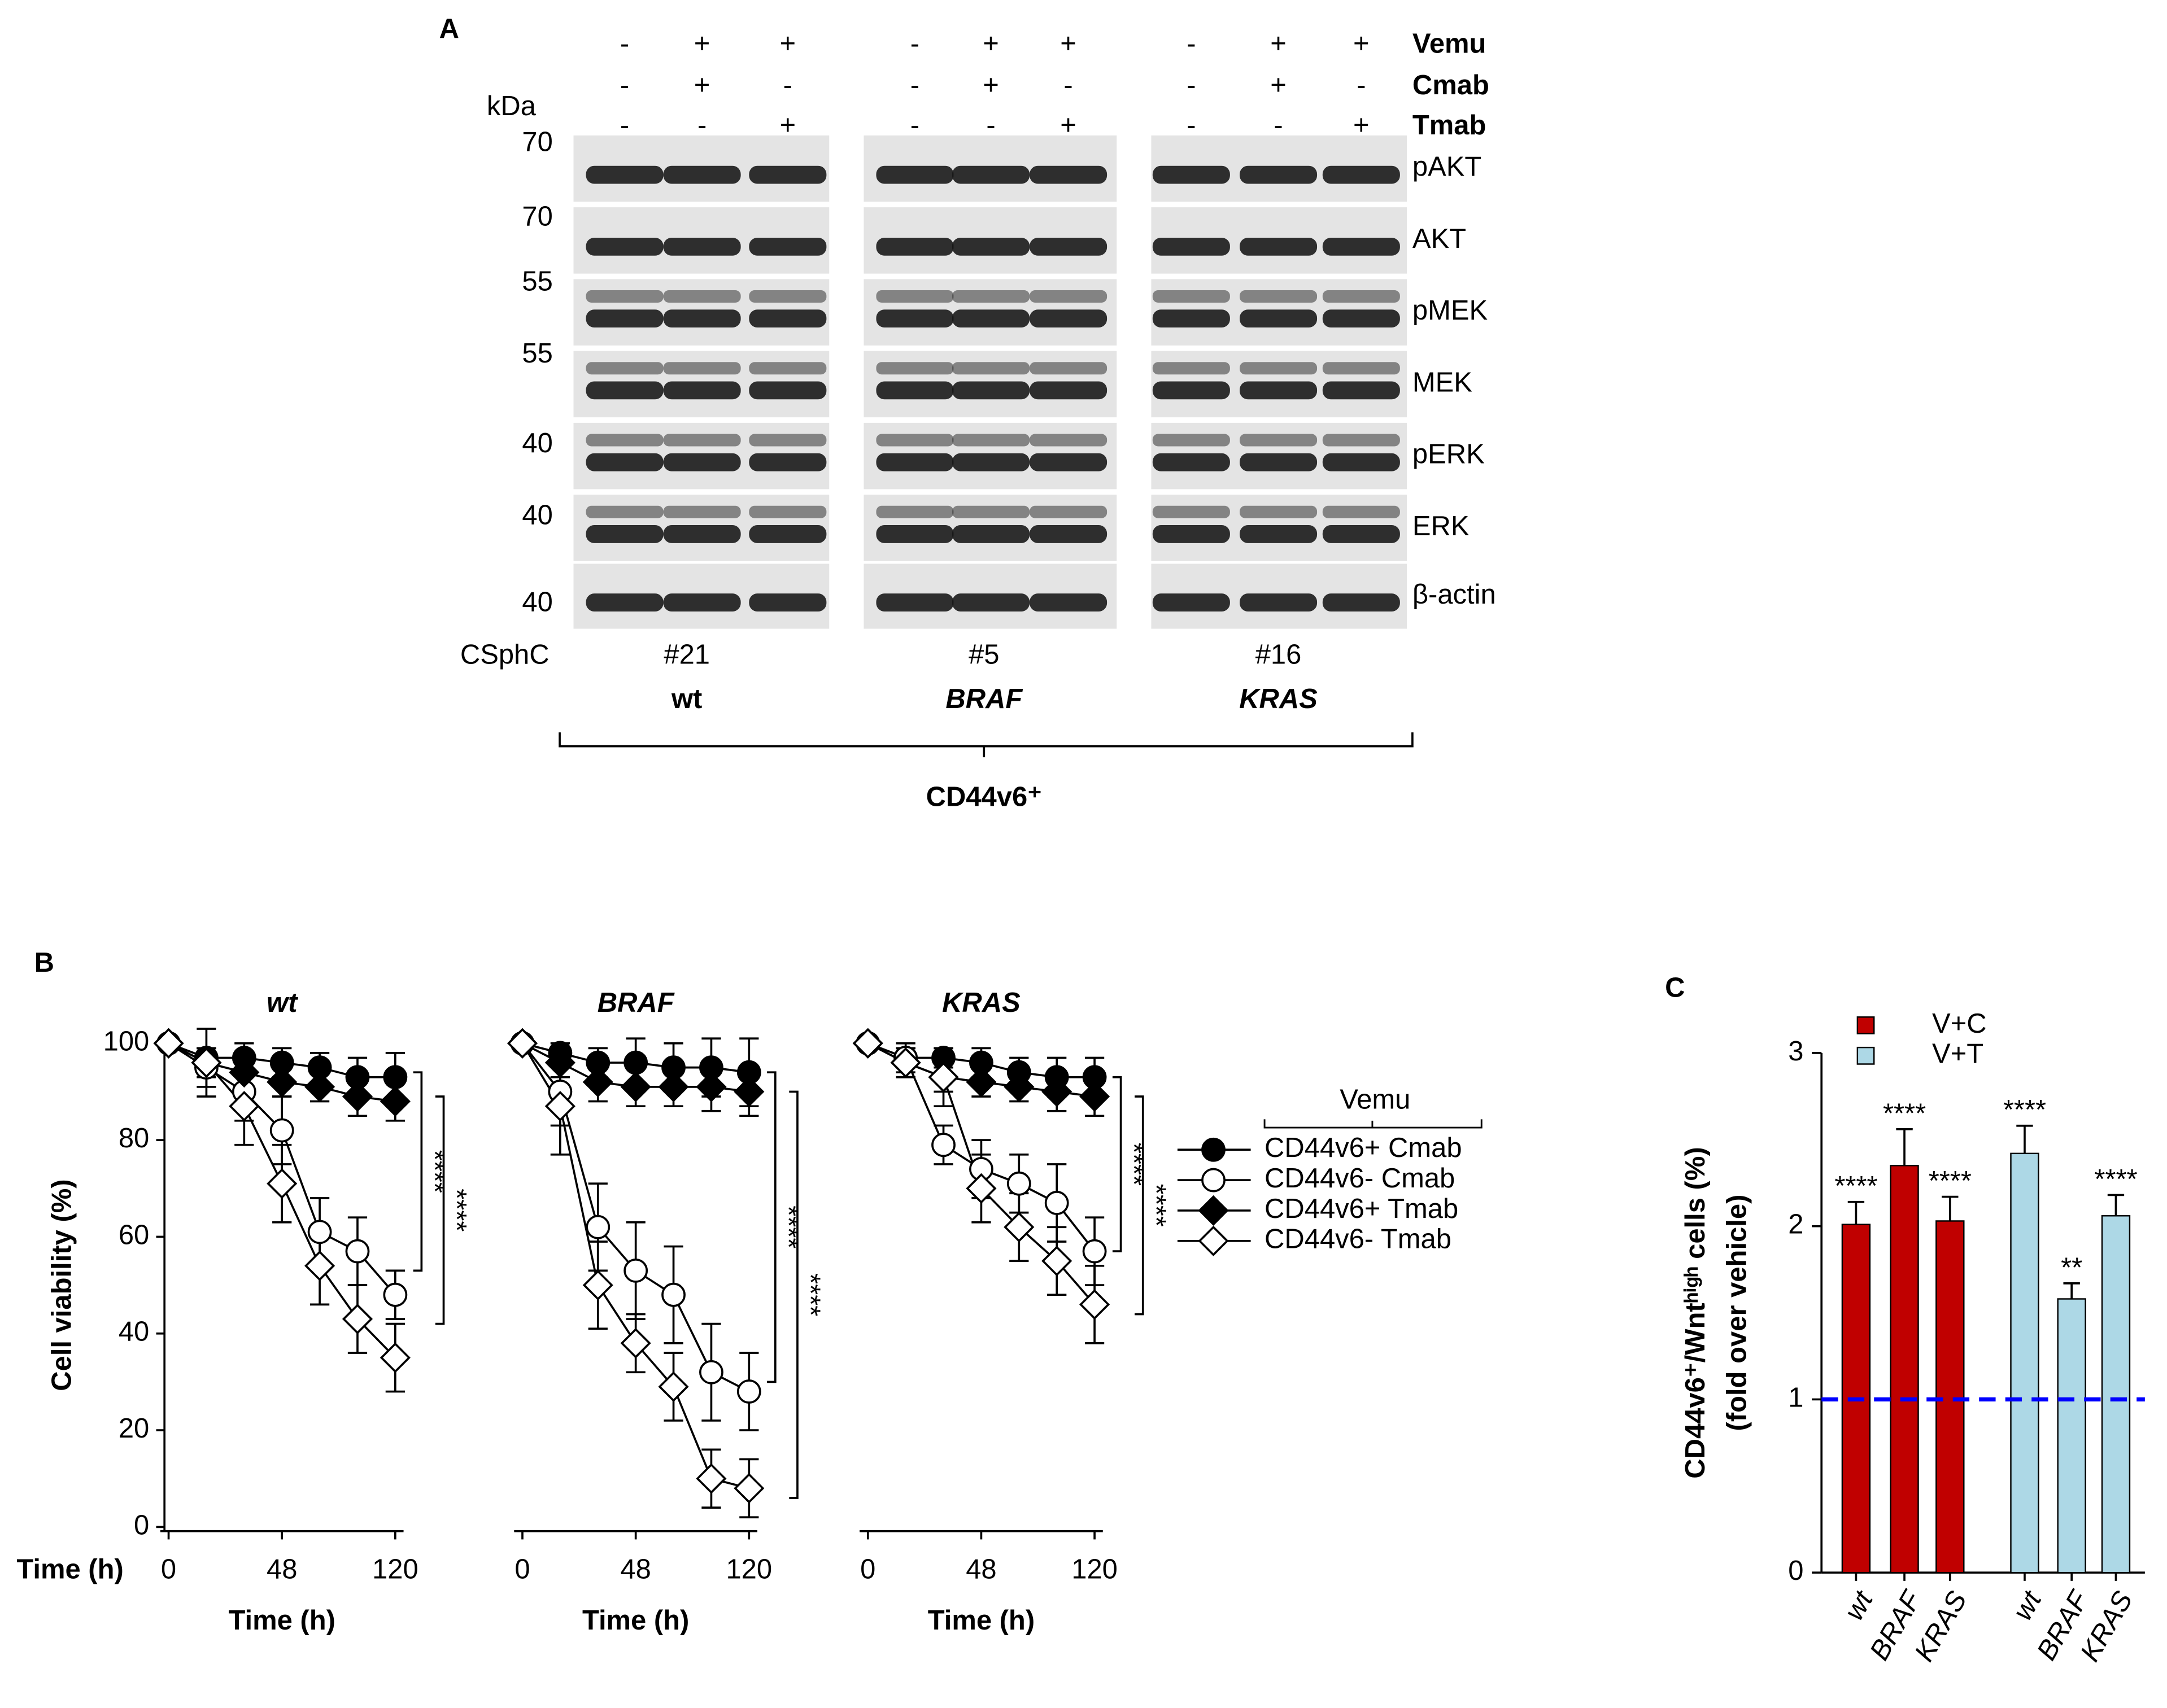  I want to click on panel-label: B, so click(44, 962).